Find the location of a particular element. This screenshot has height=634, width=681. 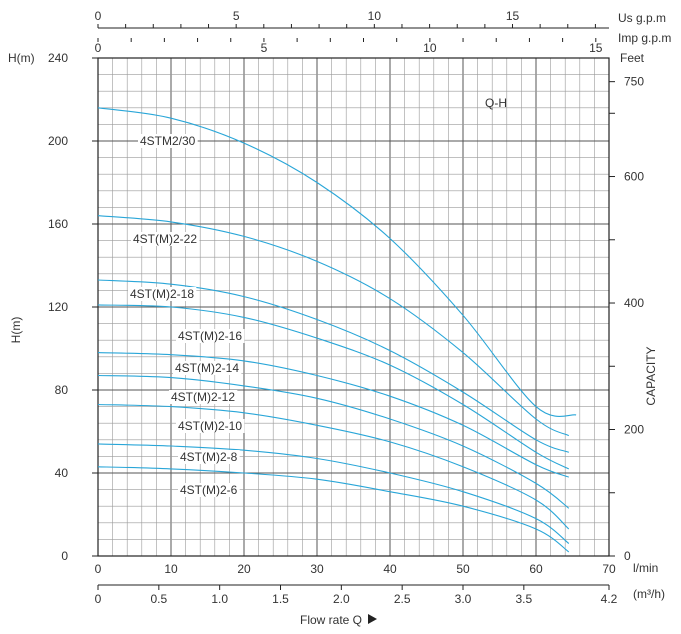

lpm-tick-label: 20 is located at coordinates (244, 569).